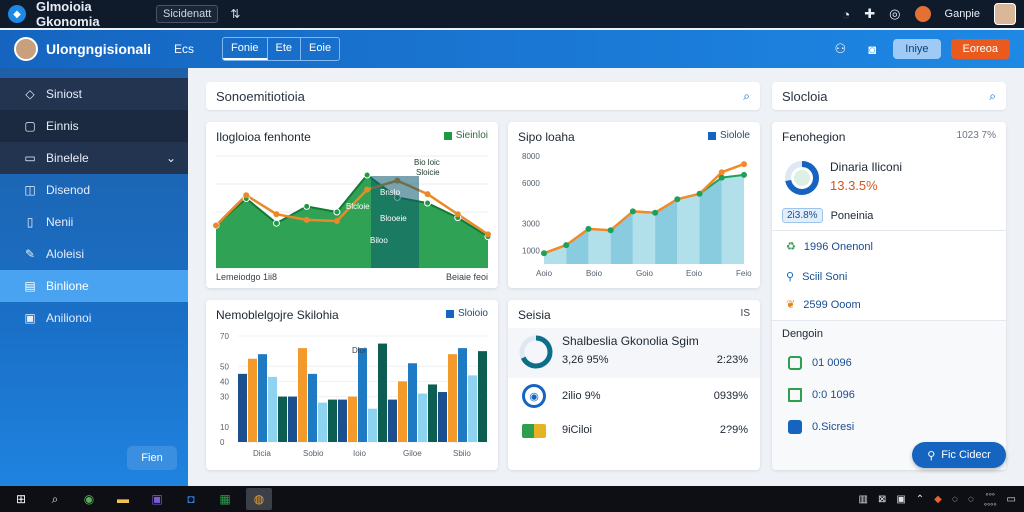 Image resolution: width=1024 pixels, height=512 pixels. I want to click on pill-row: 2i3.8% Poneinia, so click(827, 215).